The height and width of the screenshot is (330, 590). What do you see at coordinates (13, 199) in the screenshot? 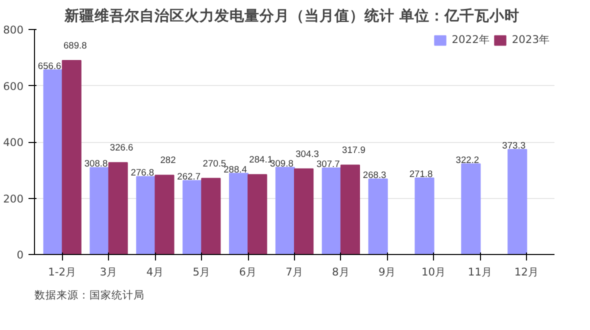
I see `y-tick-label: 200` at bounding box center [13, 199].